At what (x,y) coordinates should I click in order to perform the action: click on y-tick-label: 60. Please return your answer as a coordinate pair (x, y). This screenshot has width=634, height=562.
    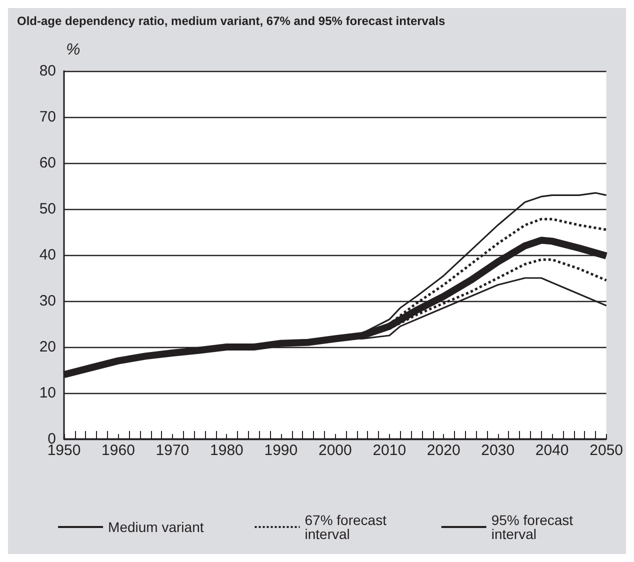
    Looking at the image, I should click on (47, 163).